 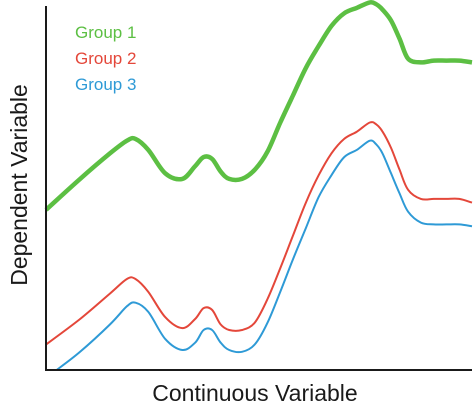 What do you see at coordinates (19, 185) in the screenshot?
I see `y-axis-title: Dependent Variable` at bounding box center [19, 185].